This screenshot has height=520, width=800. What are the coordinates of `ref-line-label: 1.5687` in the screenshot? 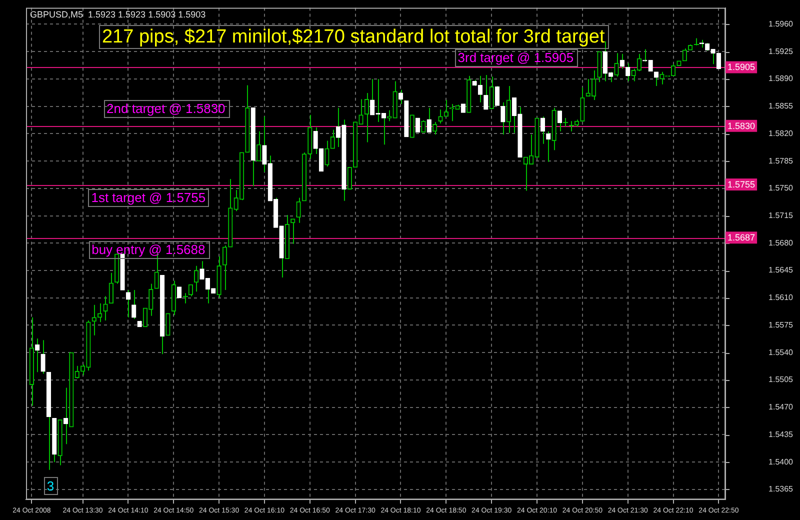 It's located at (742, 237).